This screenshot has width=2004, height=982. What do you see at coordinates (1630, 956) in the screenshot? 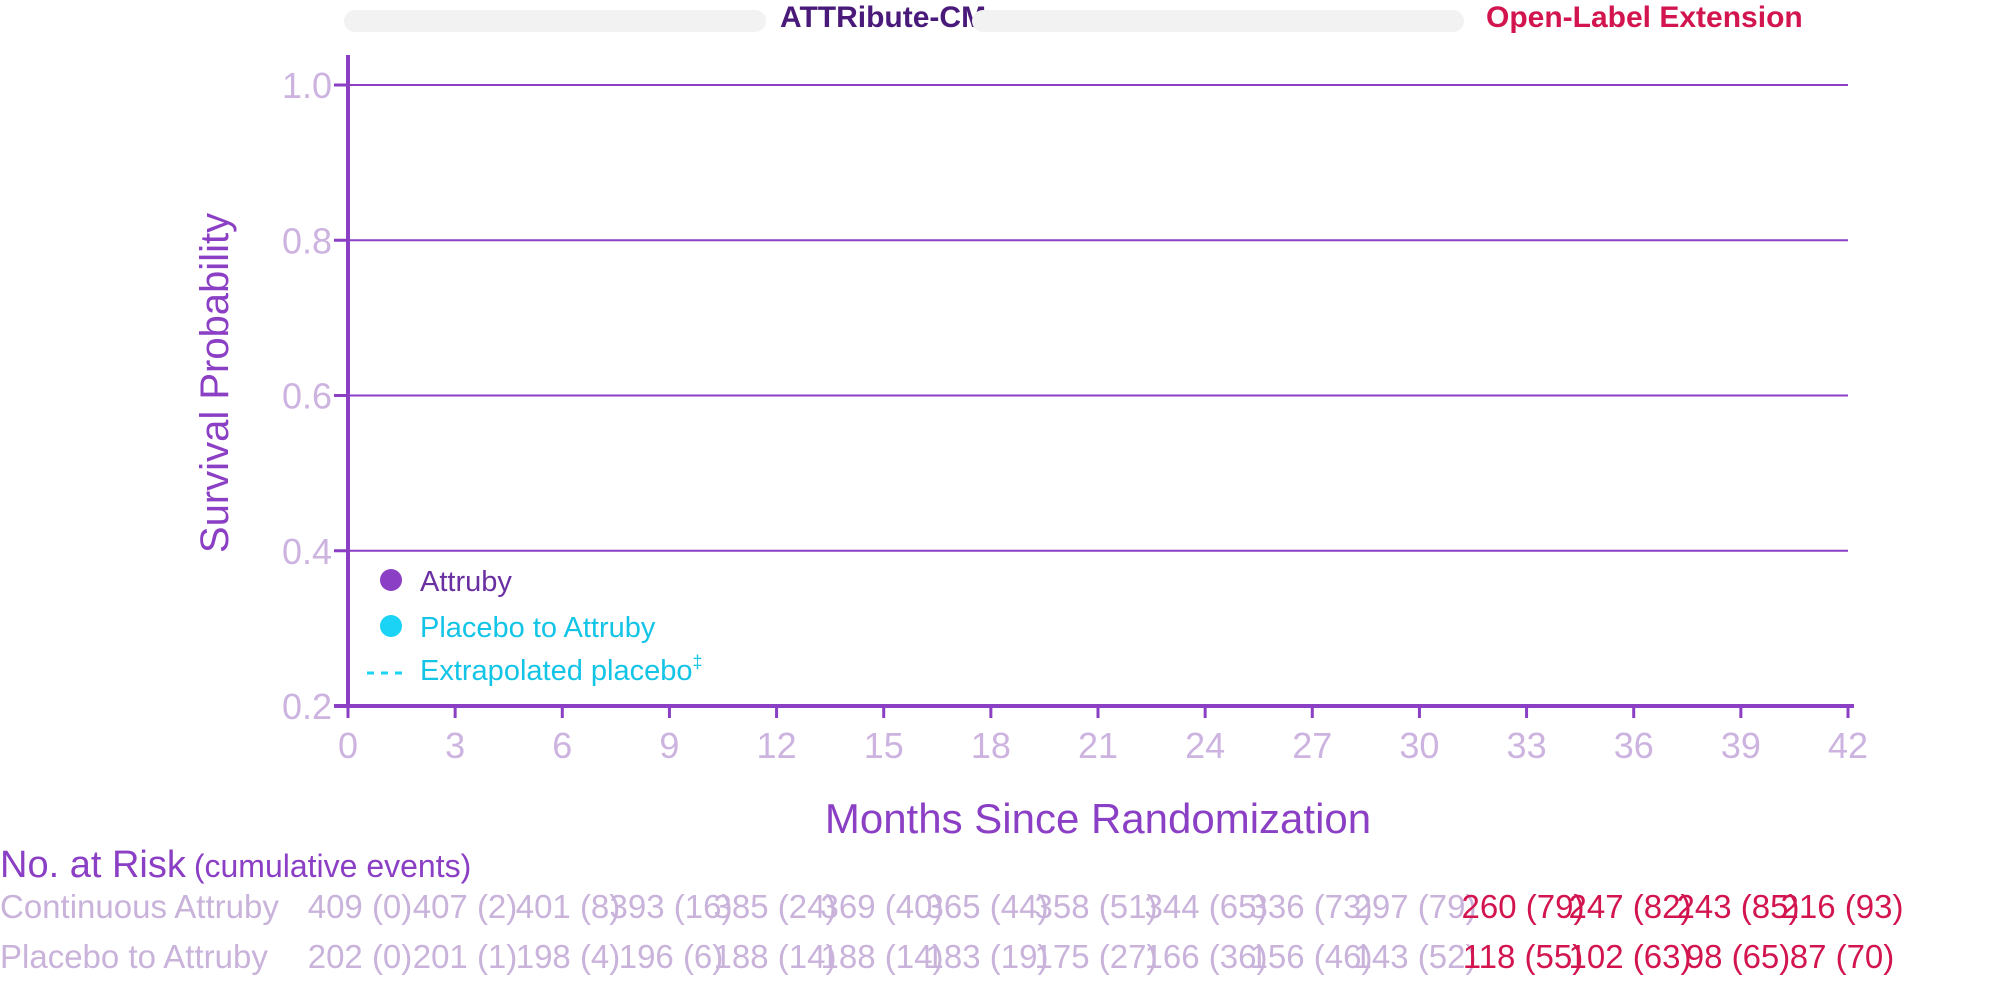
I see `risk-cell: 102 (63)` at bounding box center [1630, 956].